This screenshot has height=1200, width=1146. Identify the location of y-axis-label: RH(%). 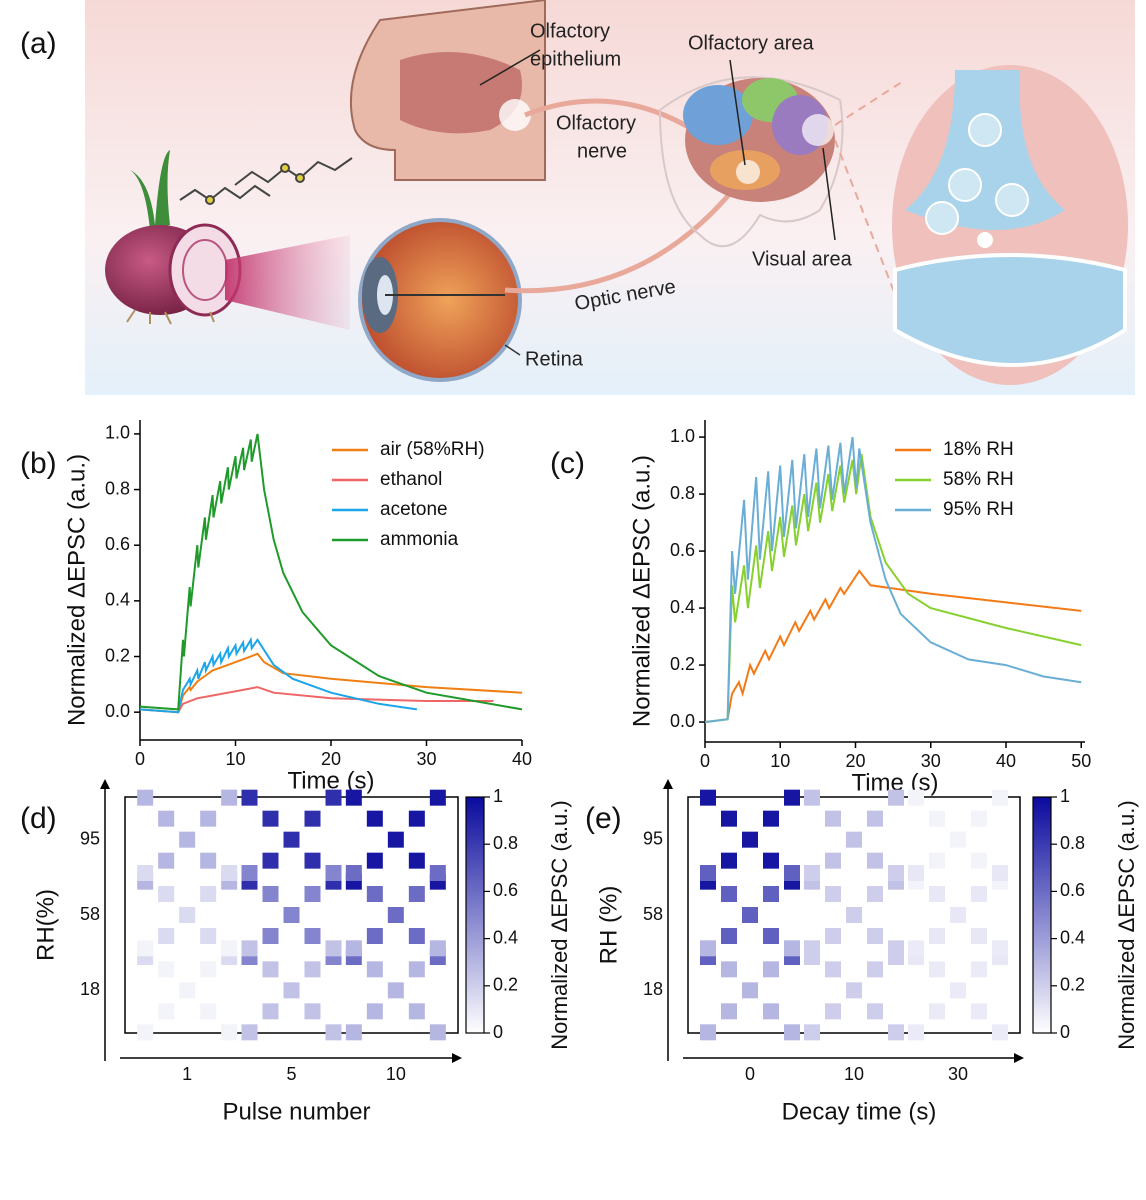
(45, 925).